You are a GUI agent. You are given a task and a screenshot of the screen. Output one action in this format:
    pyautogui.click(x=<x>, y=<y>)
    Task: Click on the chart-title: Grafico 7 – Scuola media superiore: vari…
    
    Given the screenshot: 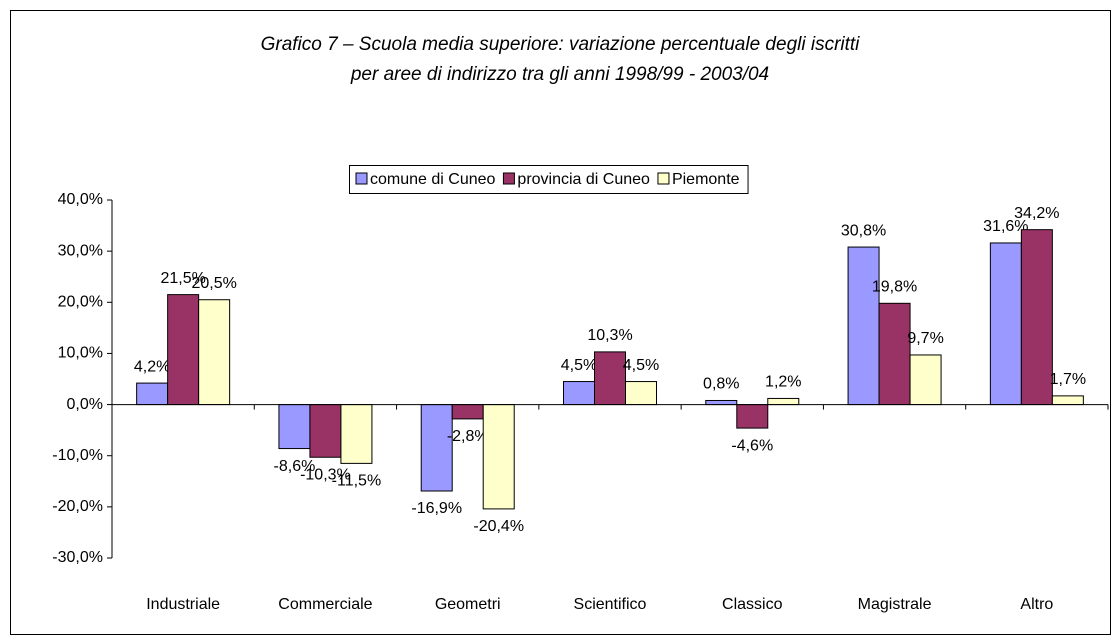 What is the action you would take?
    pyautogui.click(x=561, y=44)
    